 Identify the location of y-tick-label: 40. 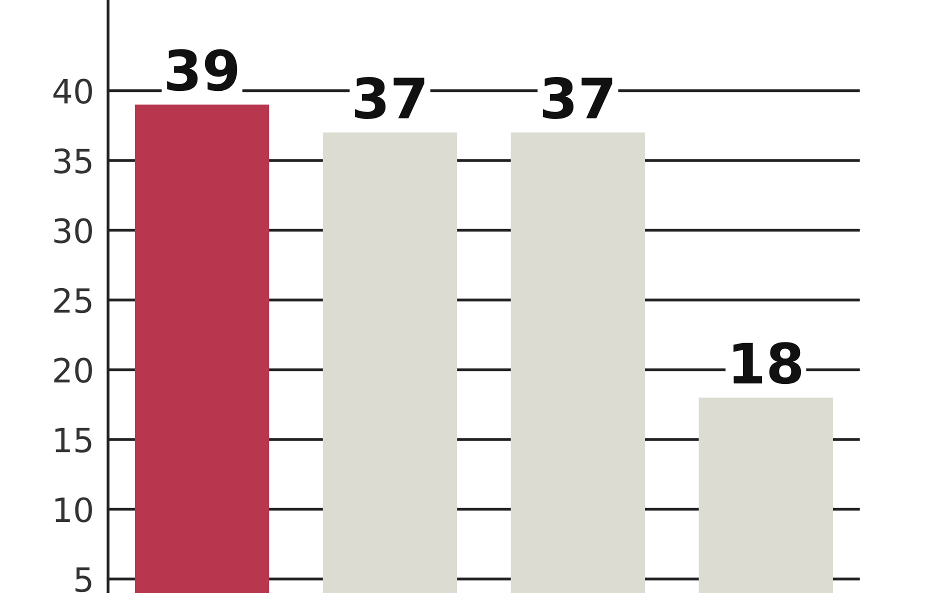
(72, 91).